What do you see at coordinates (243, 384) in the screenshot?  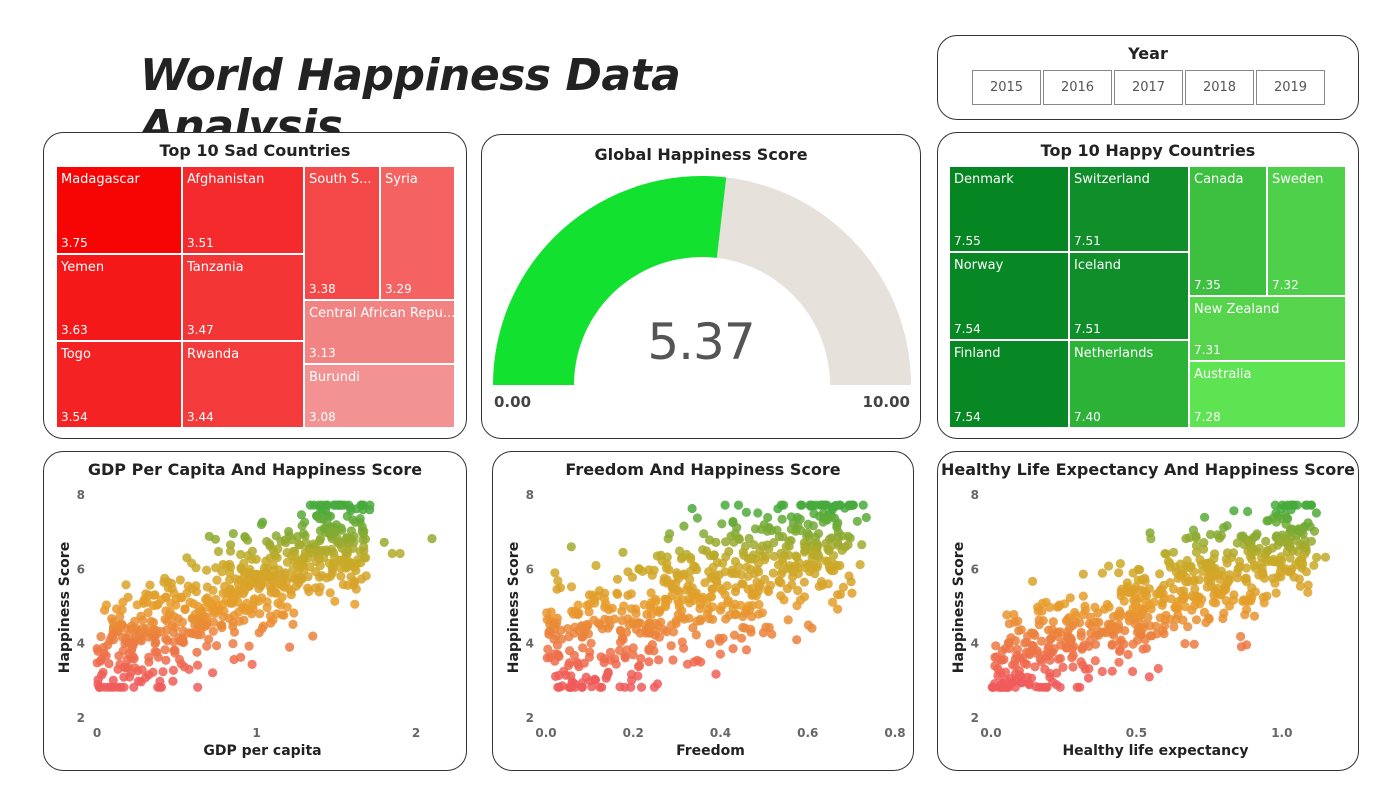 I see `sad-country-tile: Rwanda 3.44` at bounding box center [243, 384].